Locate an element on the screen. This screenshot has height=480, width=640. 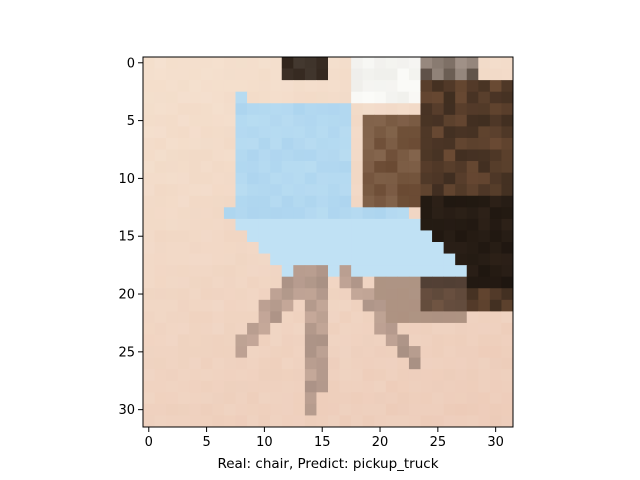
x-tick-label: 20 is located at coordinates (380, 442).